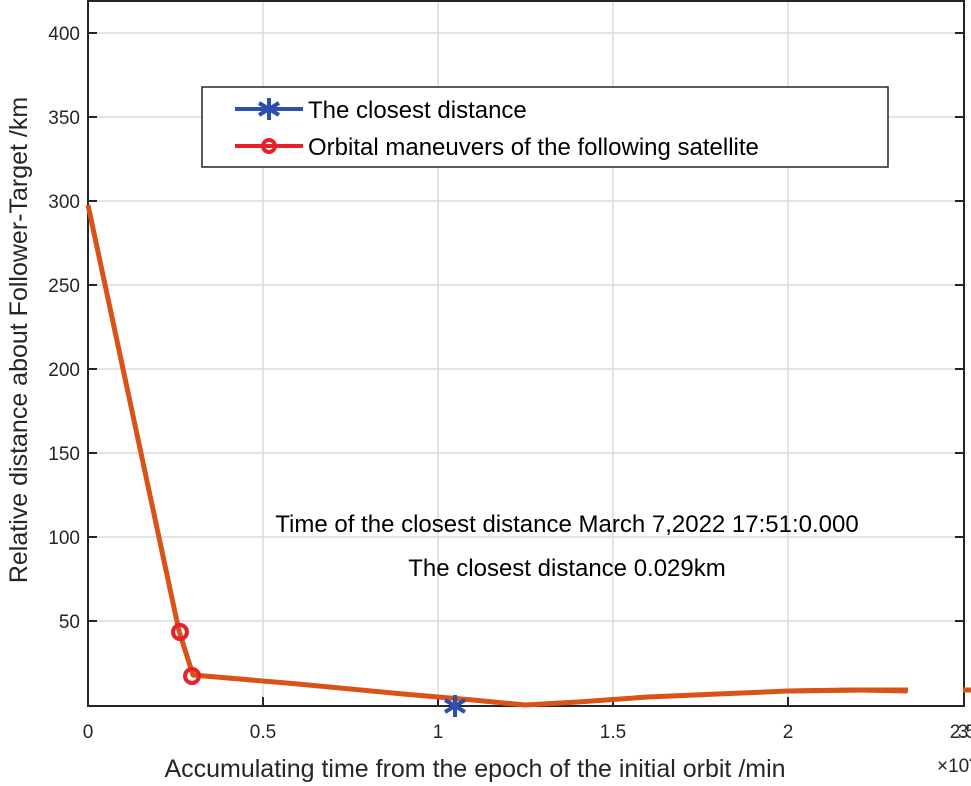  Describe the element at coordinates (64, 118) in the screenshot. I see `y-tick: 350` at that location.